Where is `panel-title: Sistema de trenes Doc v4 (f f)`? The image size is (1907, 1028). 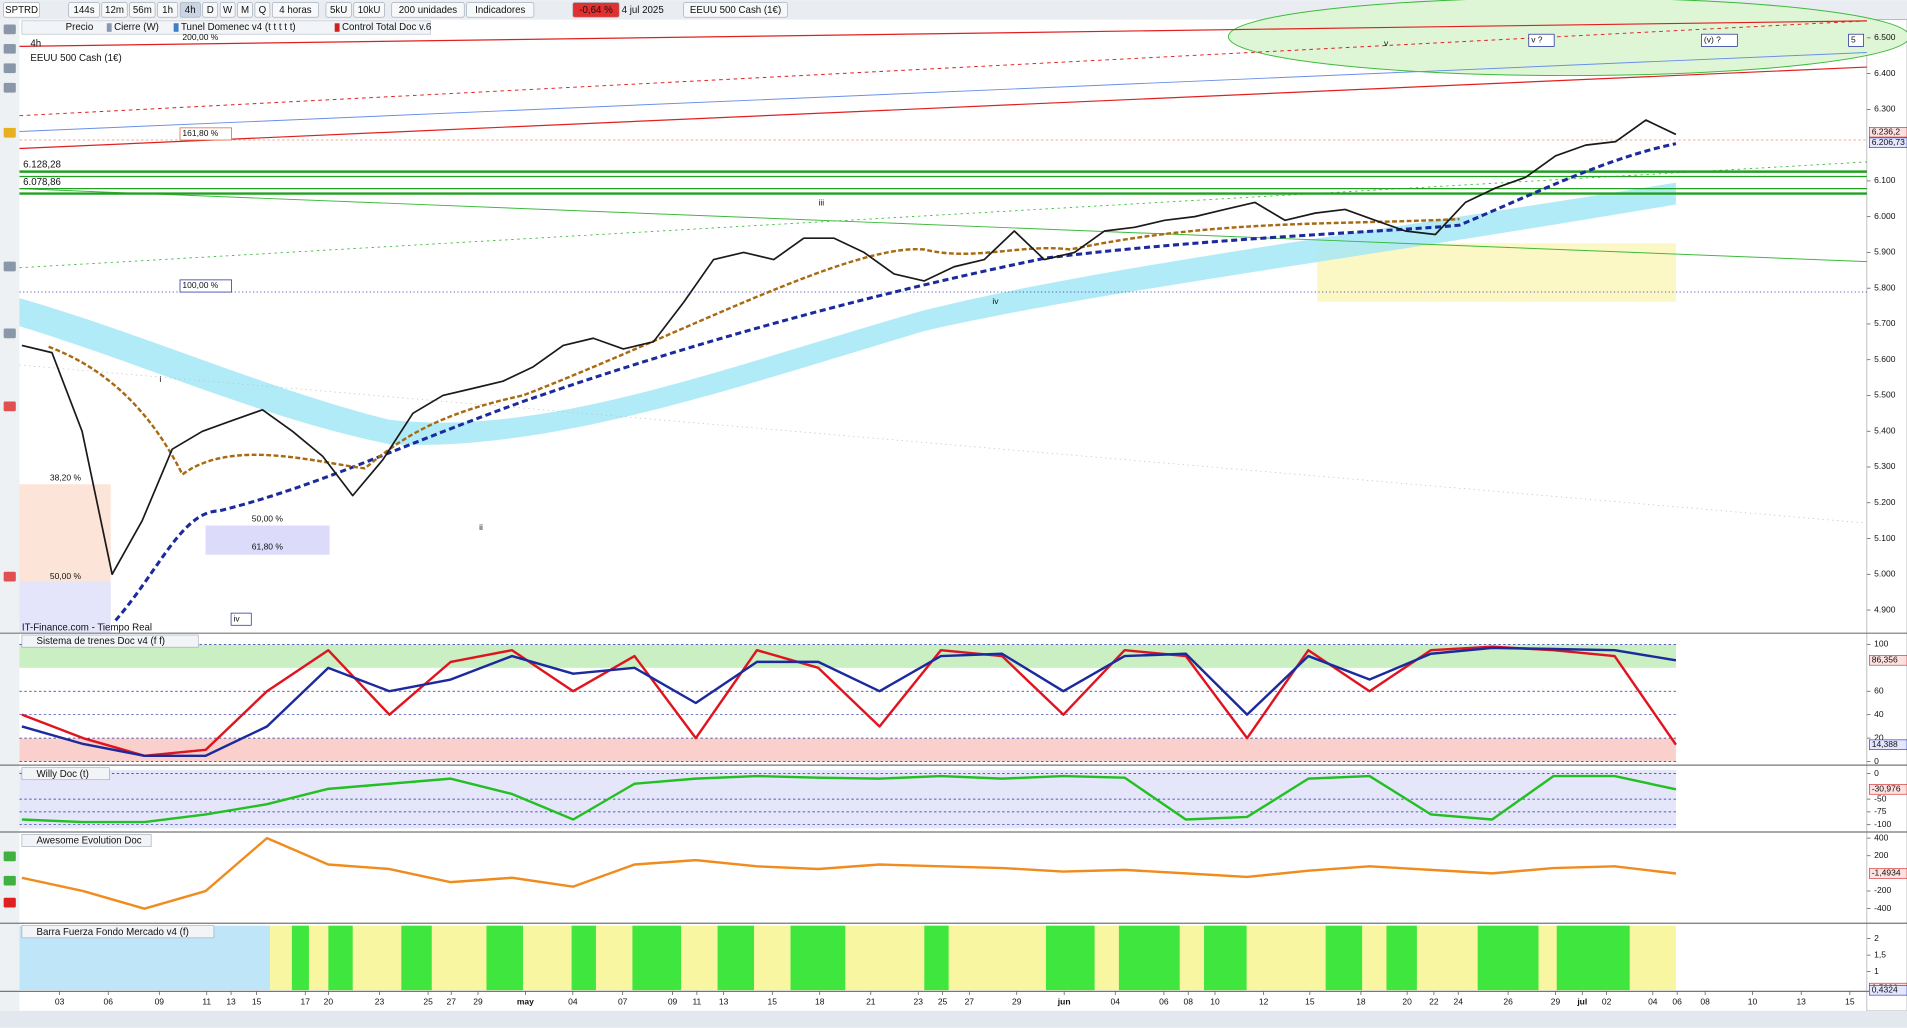
panel-title: Sistema de trenes Doc v4 (f f) is located at coordinates (100, 641).